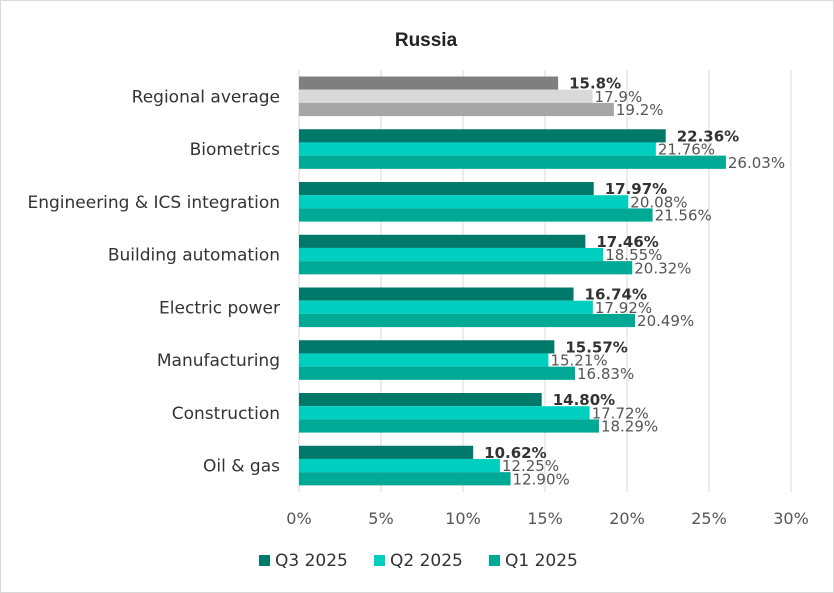 The width and height of the screenshot is (834, 593). What do you see at coordinates (194, 256) in the screenshot?
I see `category-label-3: Building automation` at bounding box center [194, 256].